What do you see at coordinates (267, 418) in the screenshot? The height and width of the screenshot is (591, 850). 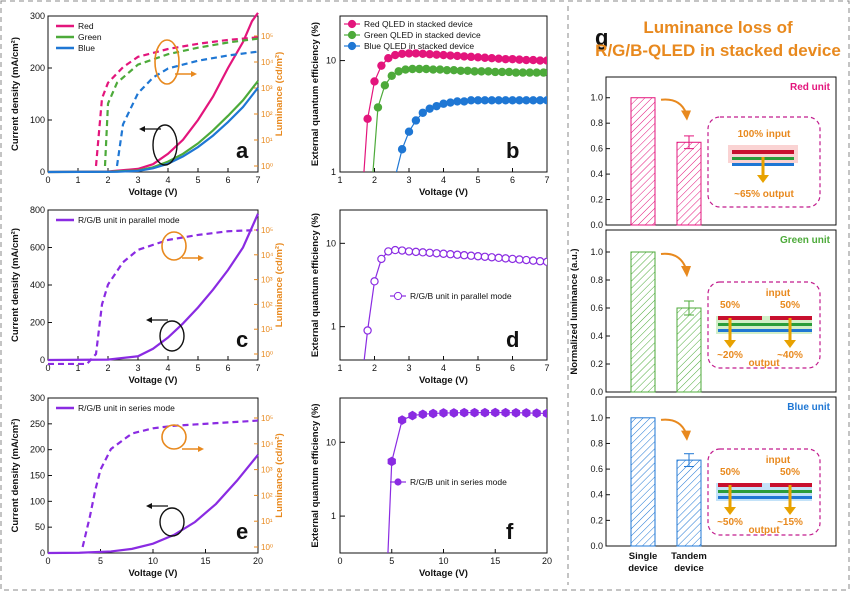 I see `y2-tick-label: 10⁵` at bounding box center [267, 418].